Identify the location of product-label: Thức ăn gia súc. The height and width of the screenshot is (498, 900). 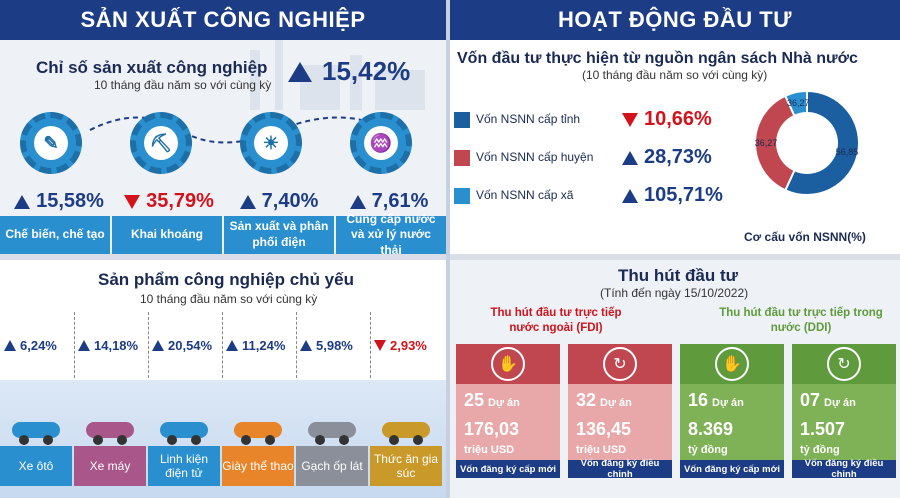
(406, 466).